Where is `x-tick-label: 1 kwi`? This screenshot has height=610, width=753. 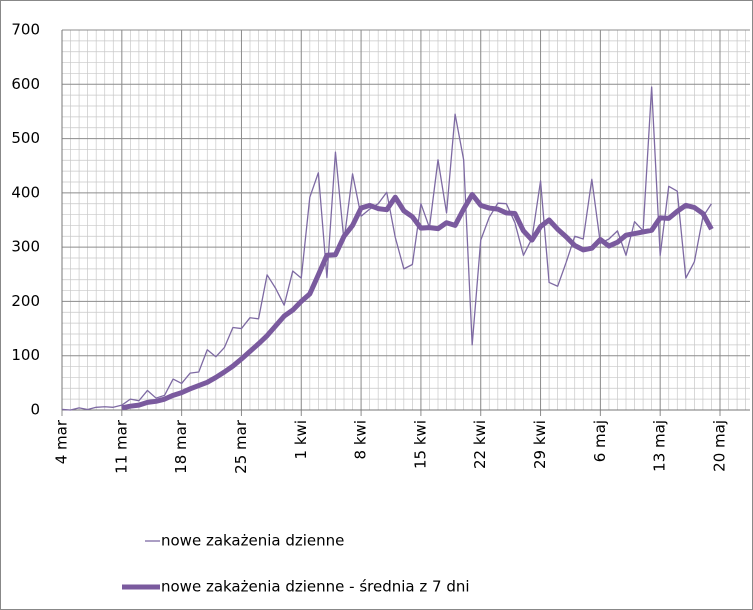
x-tick-label: 1 kwi is located at coordinates (301, 439).